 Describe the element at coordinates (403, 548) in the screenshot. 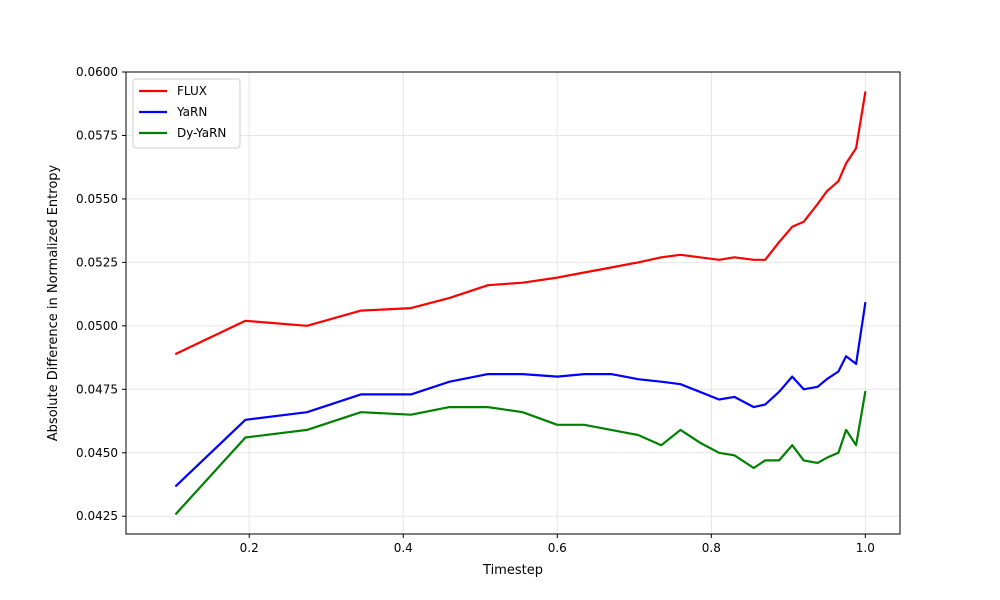

I see `x-tick-label: 0.4` at that location.